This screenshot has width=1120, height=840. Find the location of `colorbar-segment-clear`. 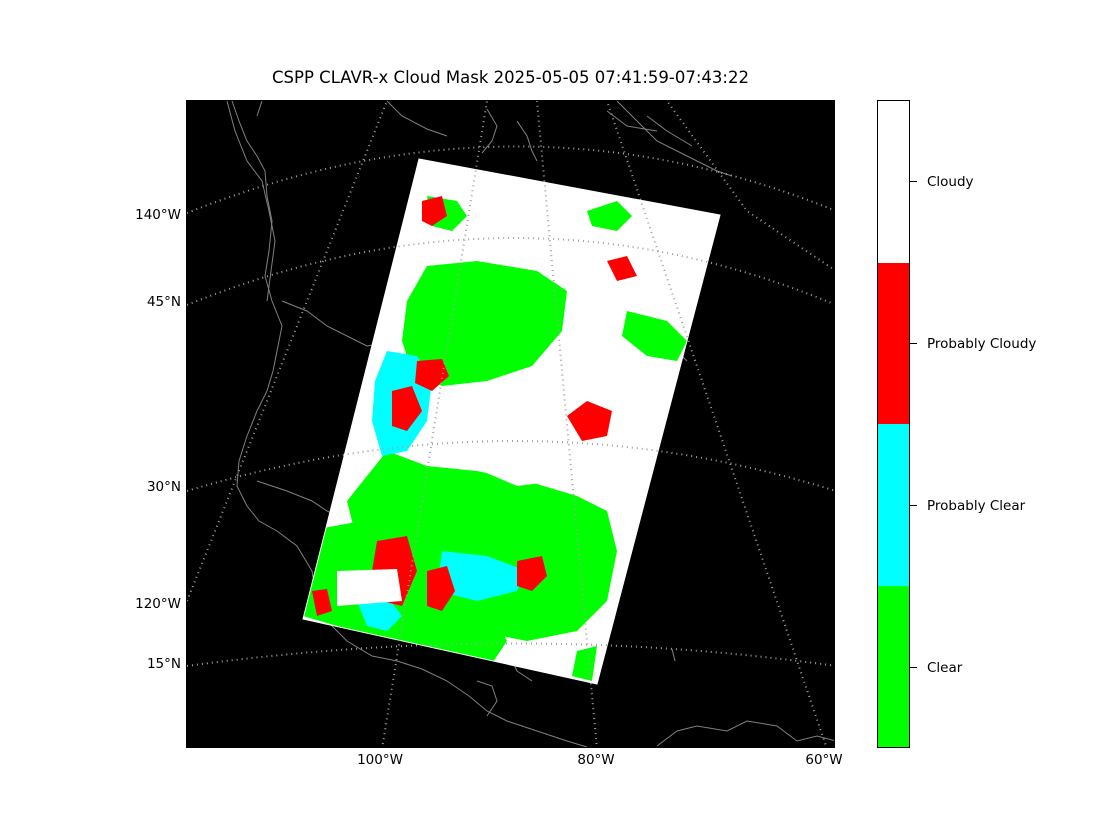

colorbar-segment-clear is located at coordinates (893, 666).